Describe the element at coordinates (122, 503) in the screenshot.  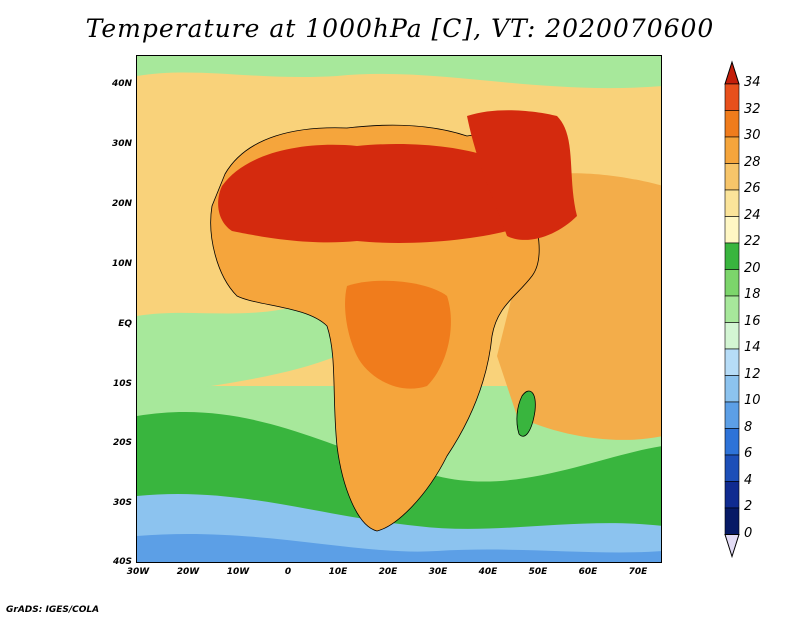
I see `lat-label-30s: 30S` at that location.